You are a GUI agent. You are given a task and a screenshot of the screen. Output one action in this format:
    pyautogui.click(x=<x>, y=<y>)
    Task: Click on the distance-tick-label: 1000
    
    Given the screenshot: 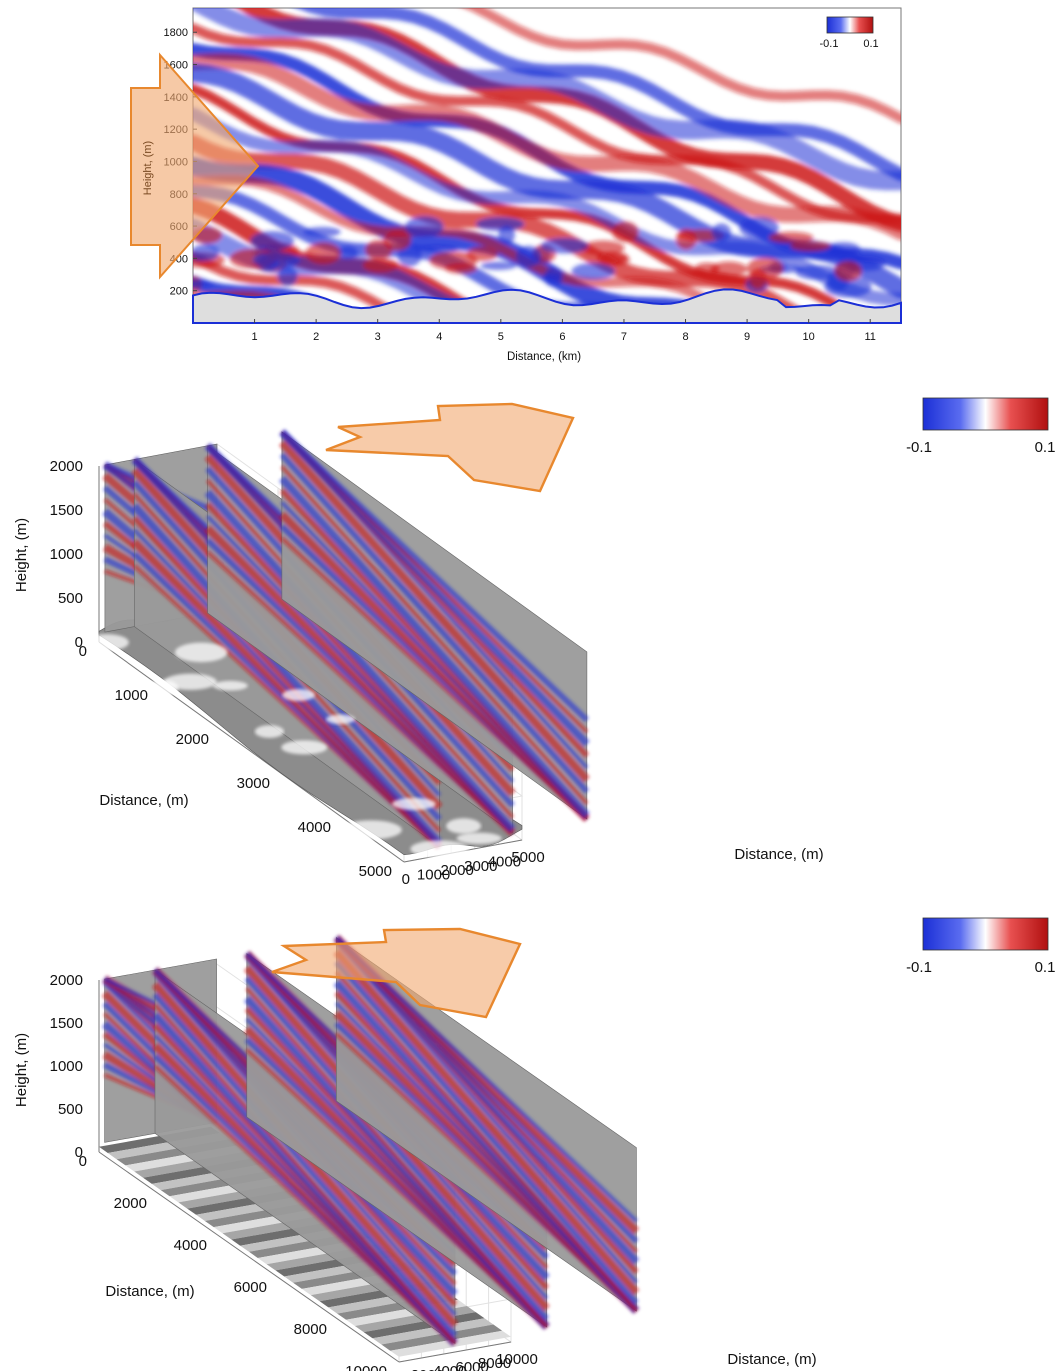 What is the action you would take?
    pyautogui.click(x=433, y=875)
    